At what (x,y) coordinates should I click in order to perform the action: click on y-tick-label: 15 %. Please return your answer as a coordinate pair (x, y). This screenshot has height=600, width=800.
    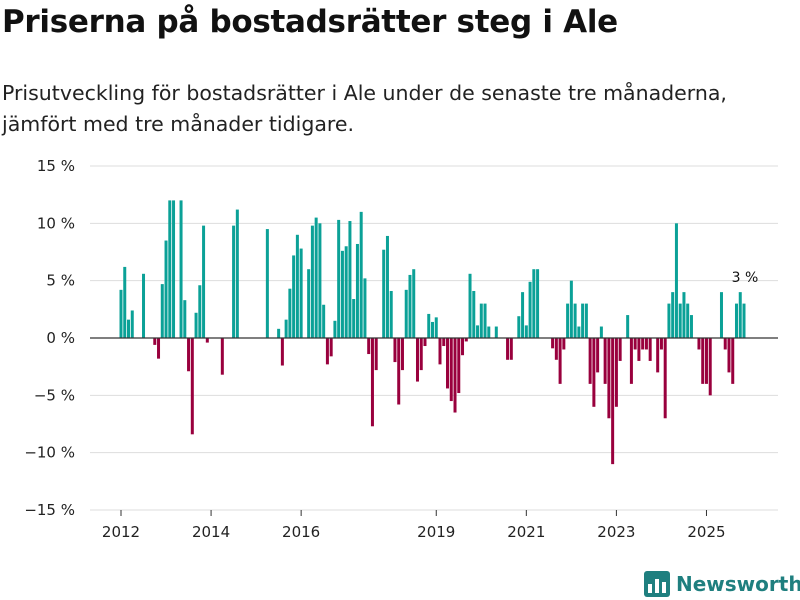
    Looking at the image, I should click on (56, 166).